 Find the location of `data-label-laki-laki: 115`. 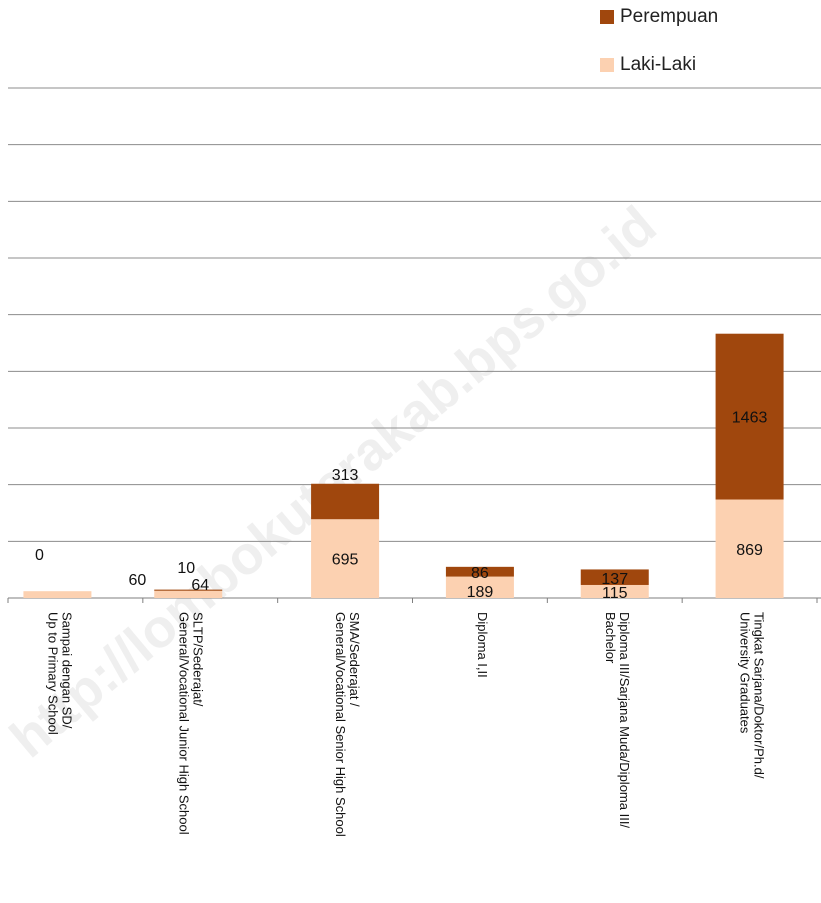

data-label-laki-laki: 115 is located at coordinates (615, 593).